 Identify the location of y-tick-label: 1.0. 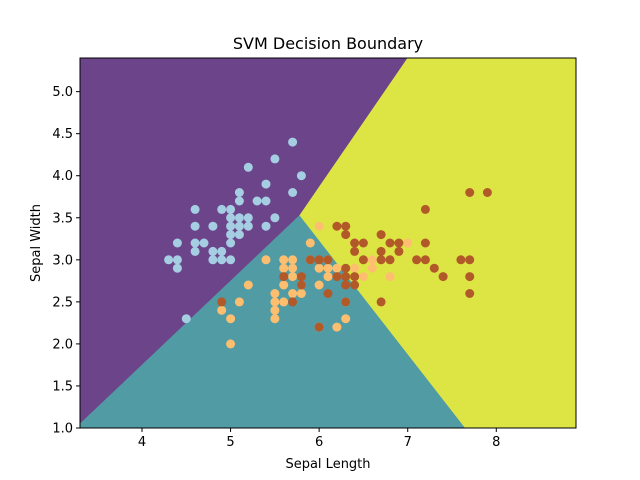
(62, 429).